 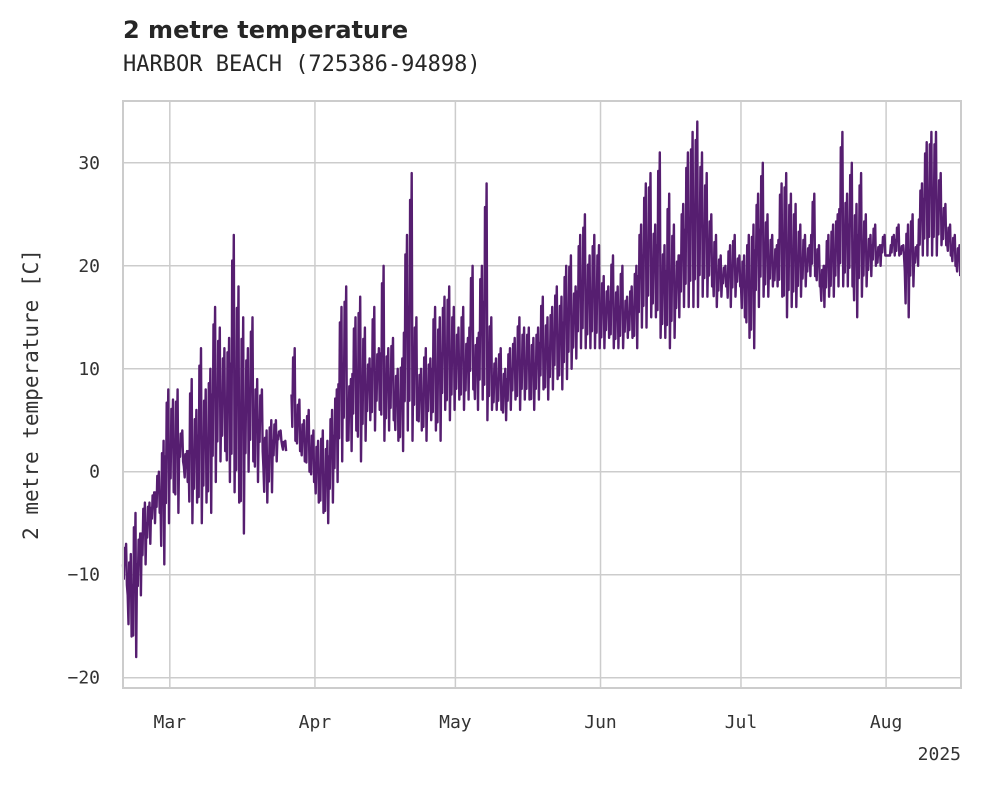 What do you see at coordinates (315, 722) in the screenshot?
I see `x-tick-label: Apr` at bounding box center [315, 722].